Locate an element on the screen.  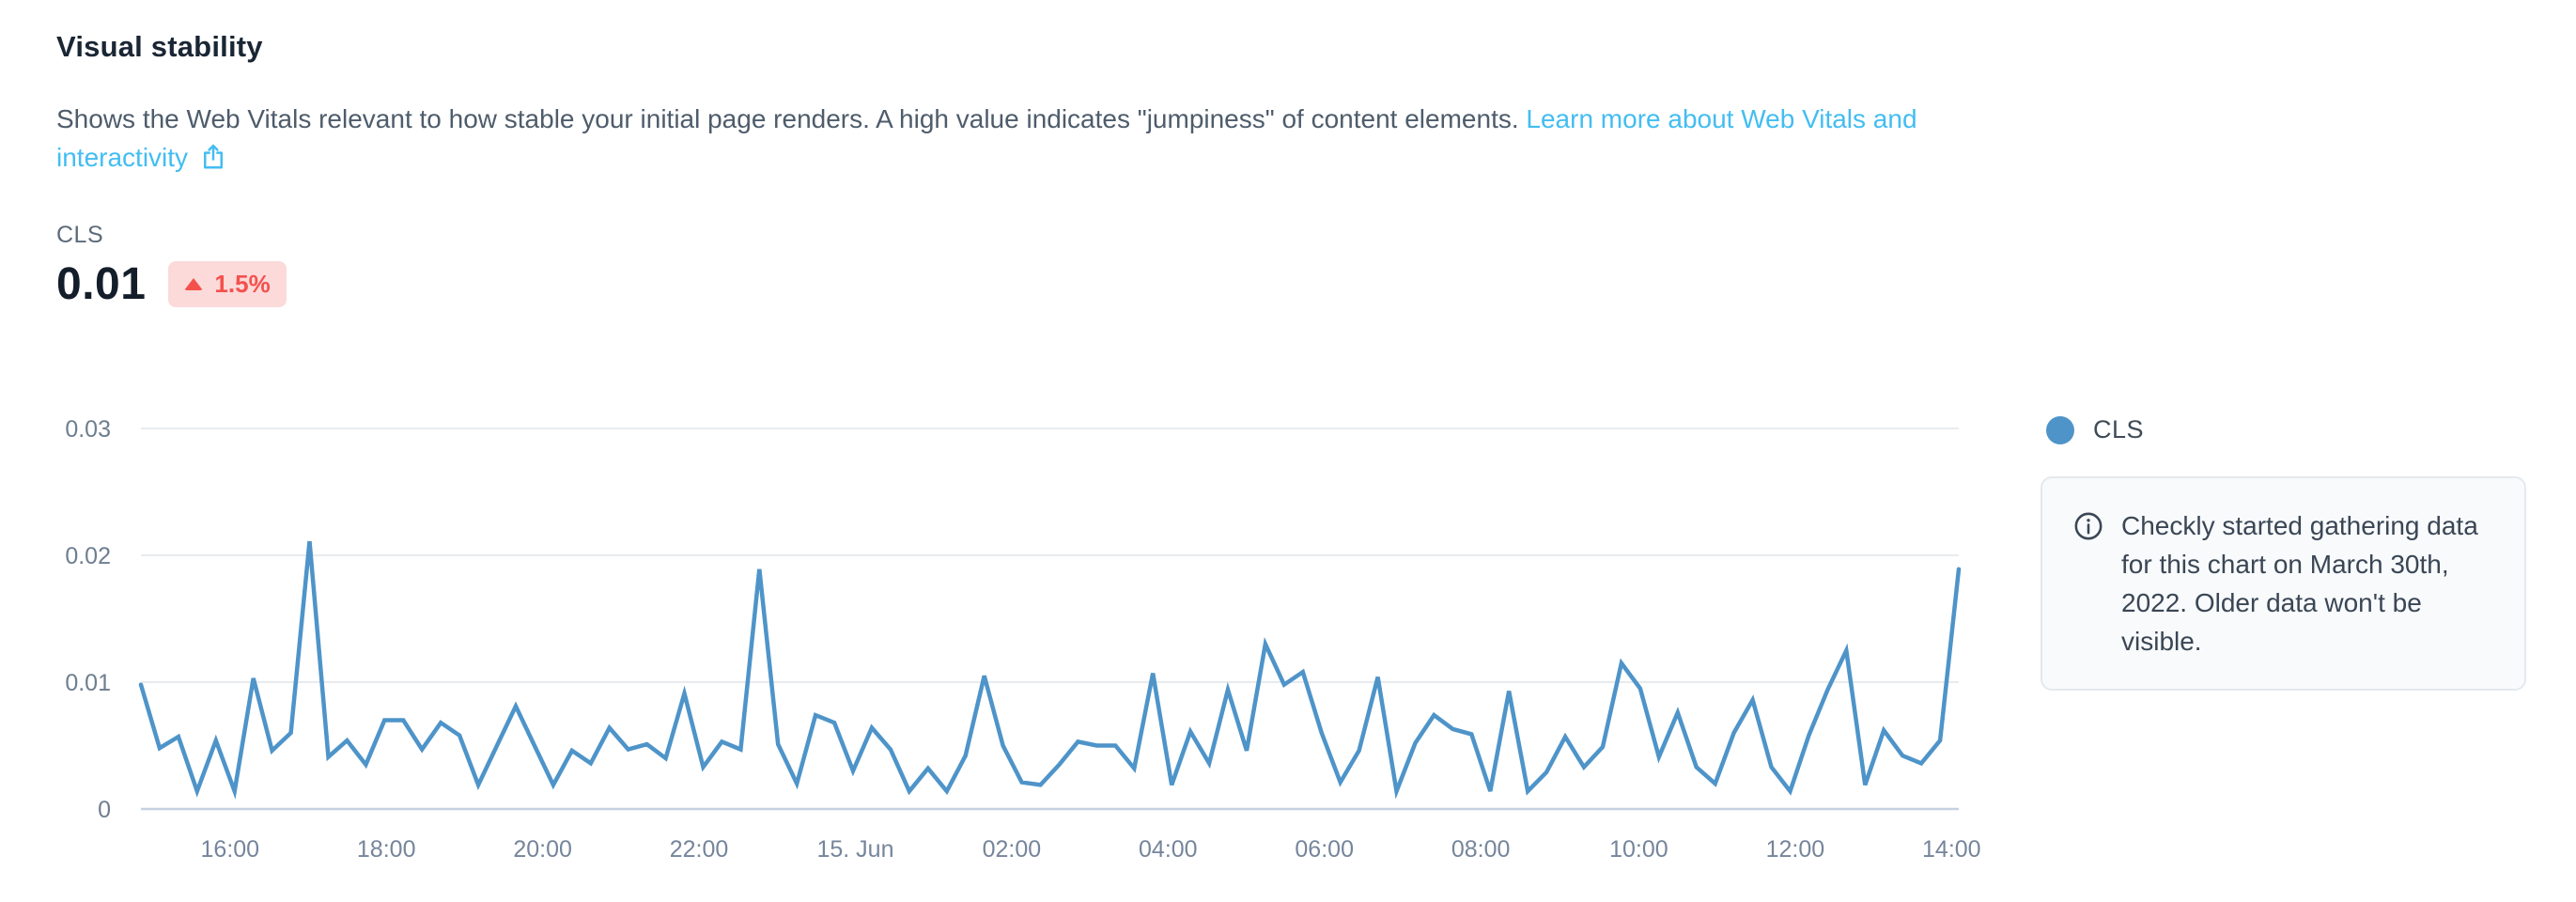
metric-row: 0.01 1.5% is located at coordinates (171, 284).